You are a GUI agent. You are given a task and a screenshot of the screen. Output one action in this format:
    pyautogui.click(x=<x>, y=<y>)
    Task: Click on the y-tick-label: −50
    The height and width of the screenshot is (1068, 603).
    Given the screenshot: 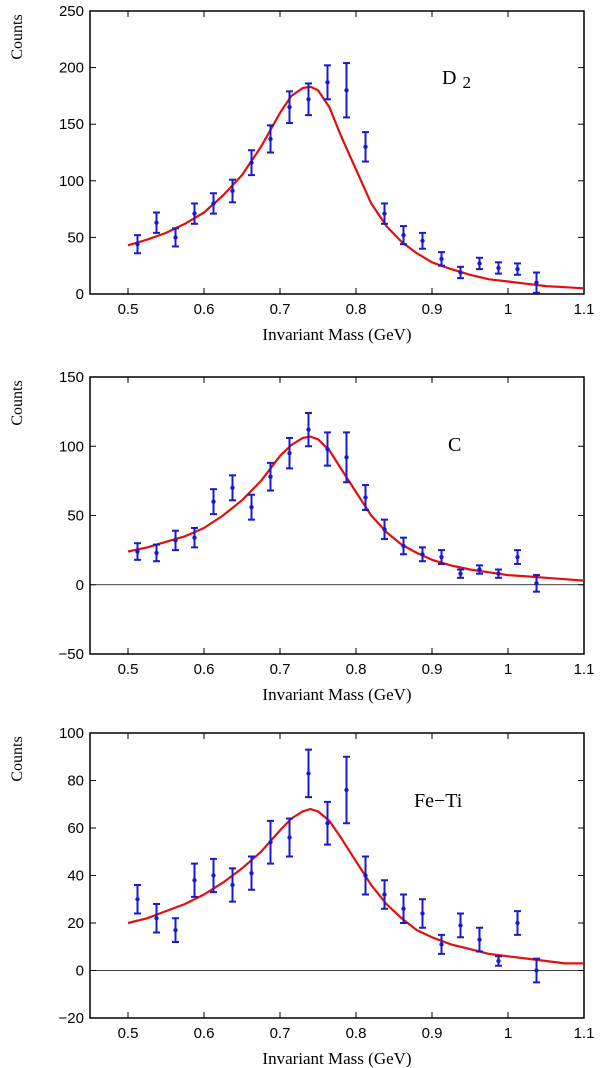 What is the action you would take?
    pyautogui.click(x=71, y=654)
    